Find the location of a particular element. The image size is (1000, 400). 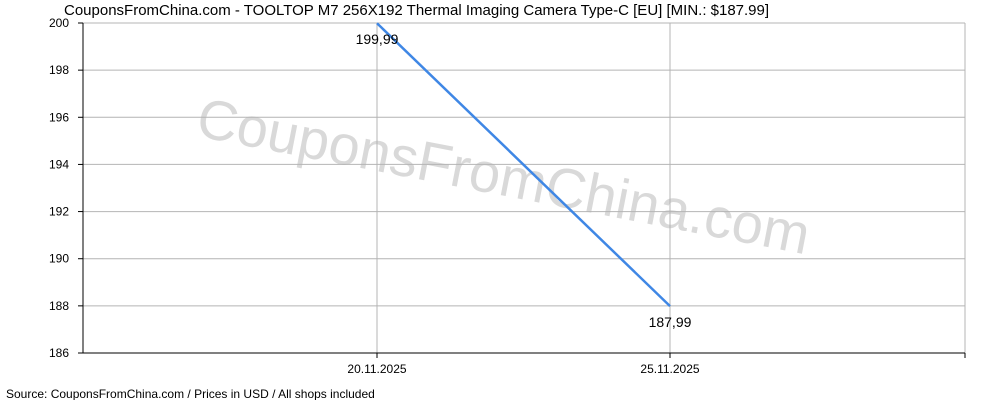

data-label: 187,99 is located at coordinates (670, 322).